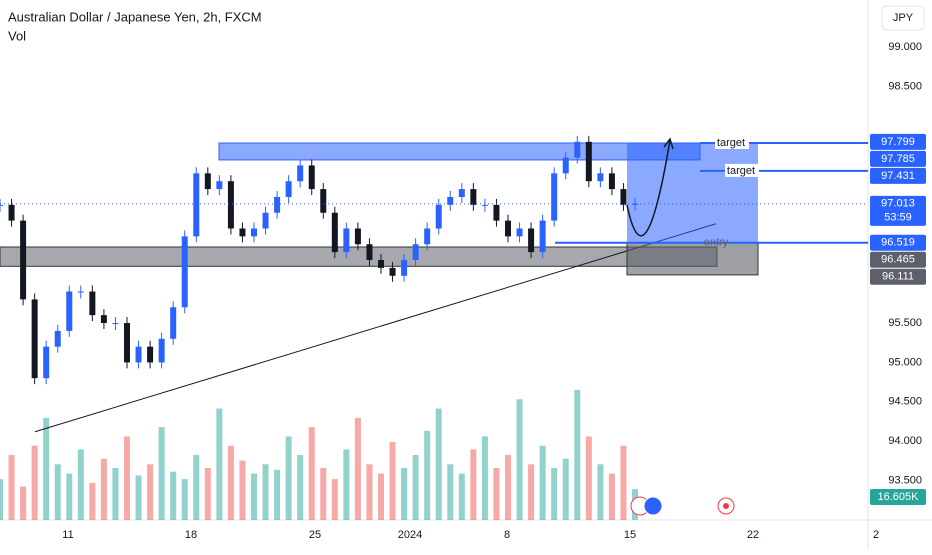 The image size is (932, 555). I want to click on time-tick-label: 11, so click(67, 535).